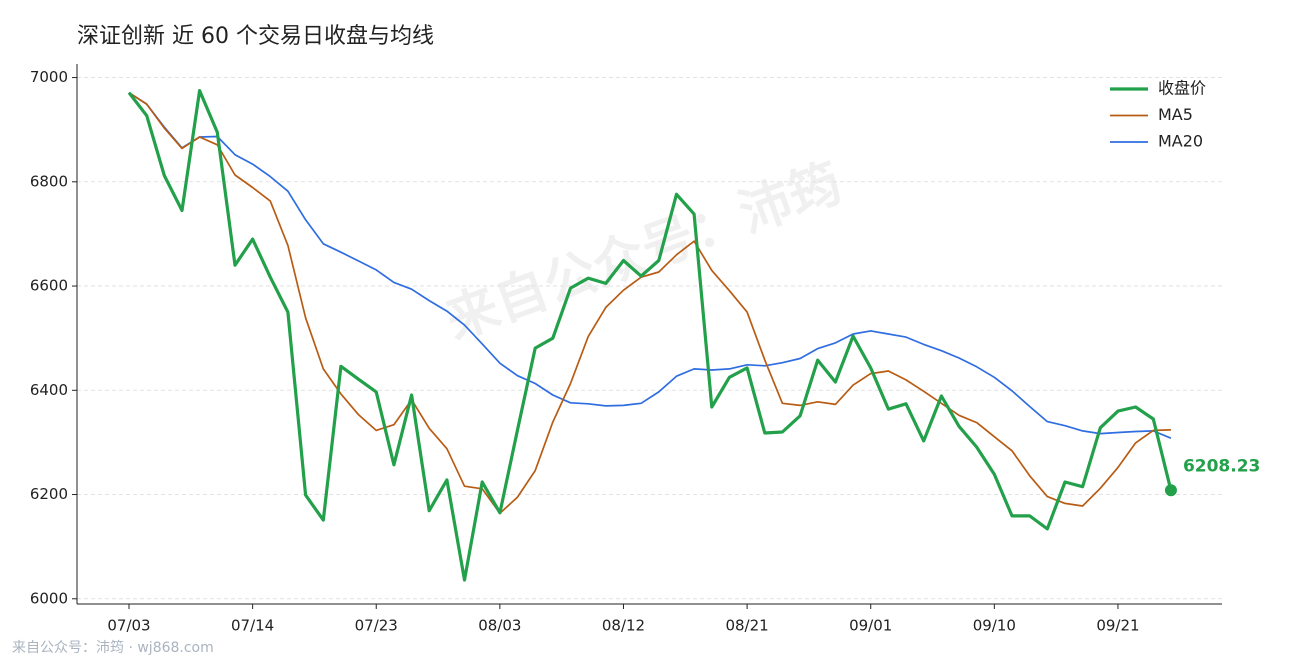 This screenshot has width=1290, height=660. What do you see at coordinates (1117, 626) in the screenshot?
I see `x-tick-label: 09/21` at bounding box center [1117, 626].